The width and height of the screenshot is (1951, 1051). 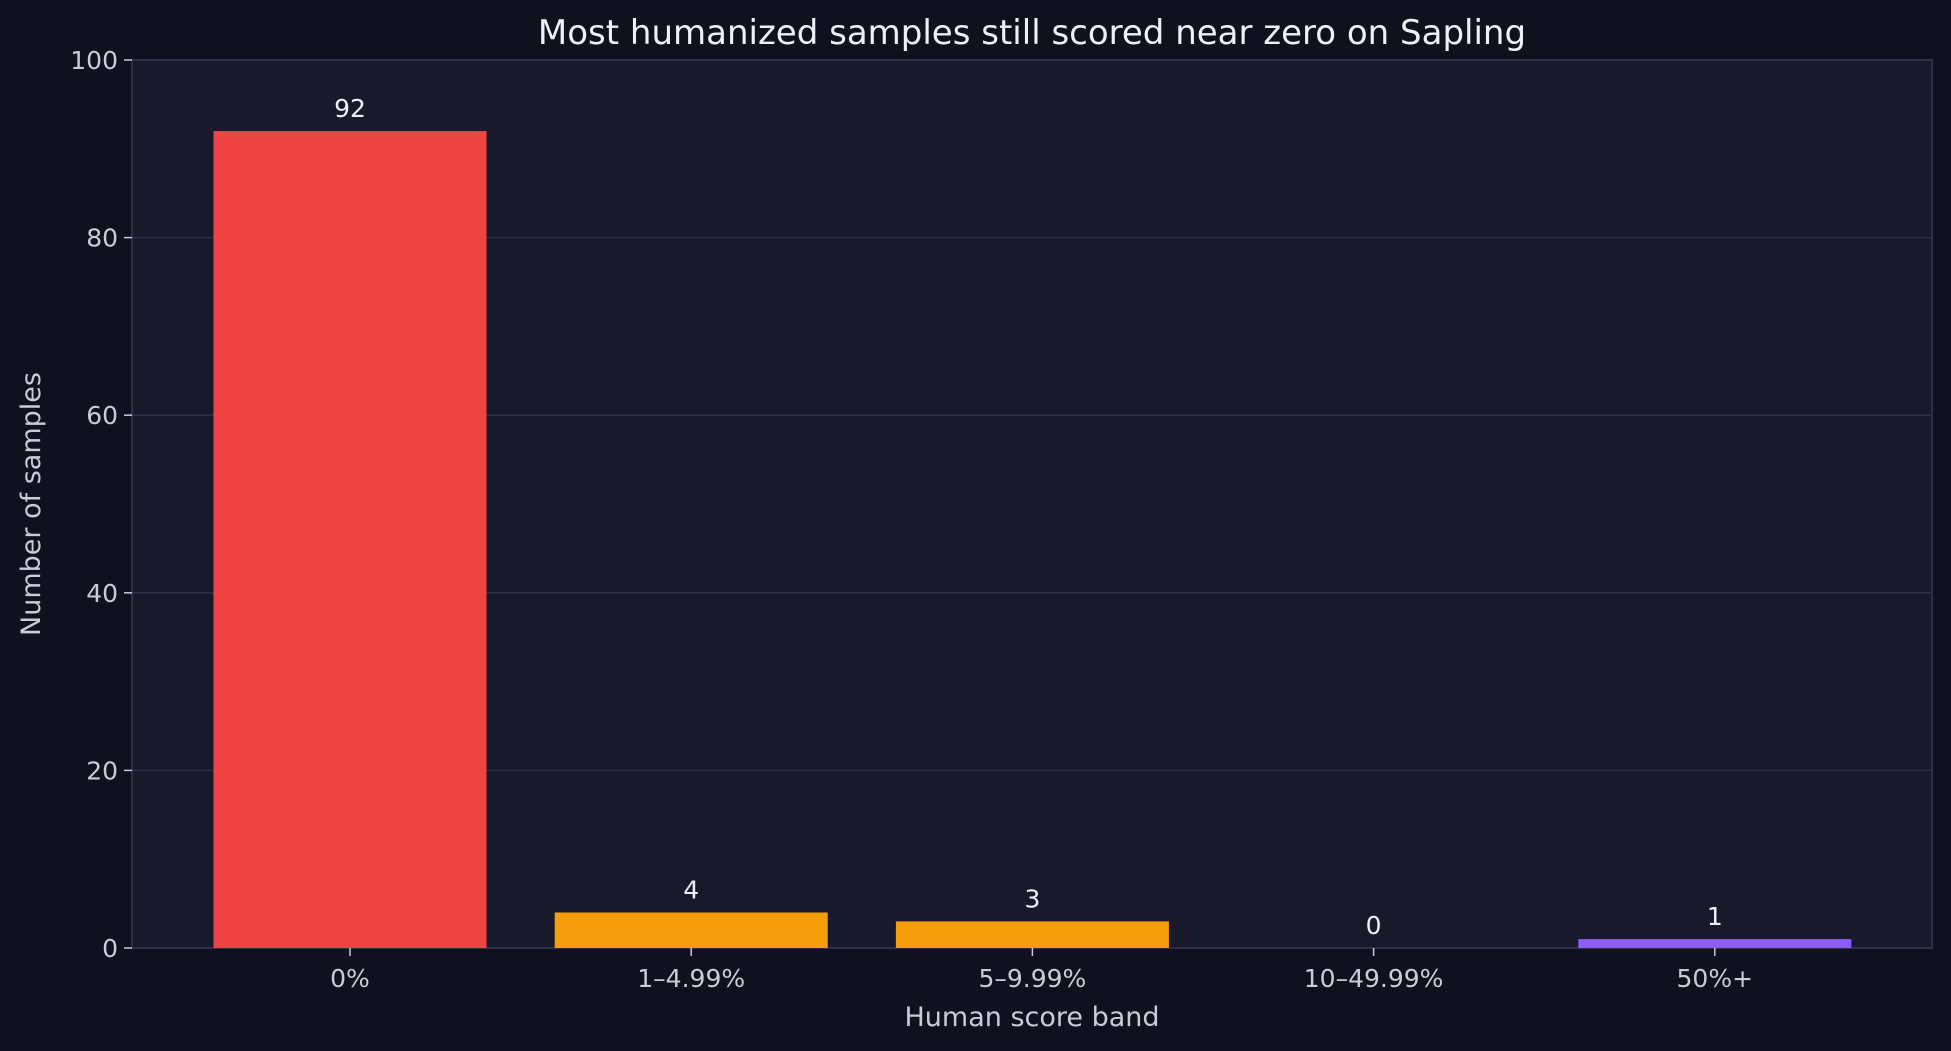 I want to click on x-tick-label: 5–9.99%, so click(x=1032, y=978).